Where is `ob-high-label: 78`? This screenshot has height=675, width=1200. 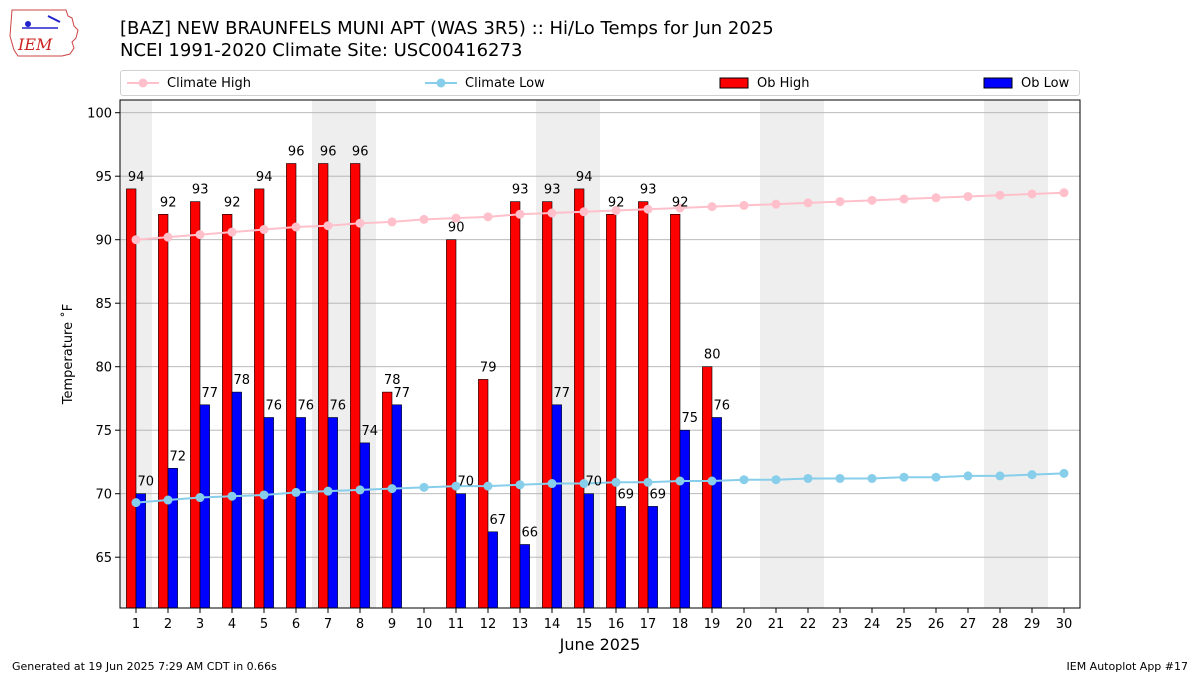
ob-high-label: 78 is located at coordinates (392, 380).